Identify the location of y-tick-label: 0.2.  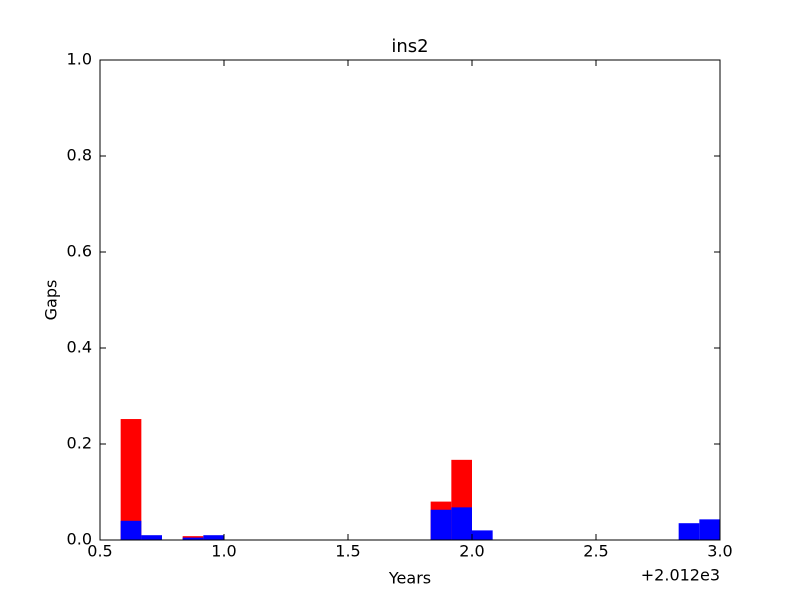
(79, 443).